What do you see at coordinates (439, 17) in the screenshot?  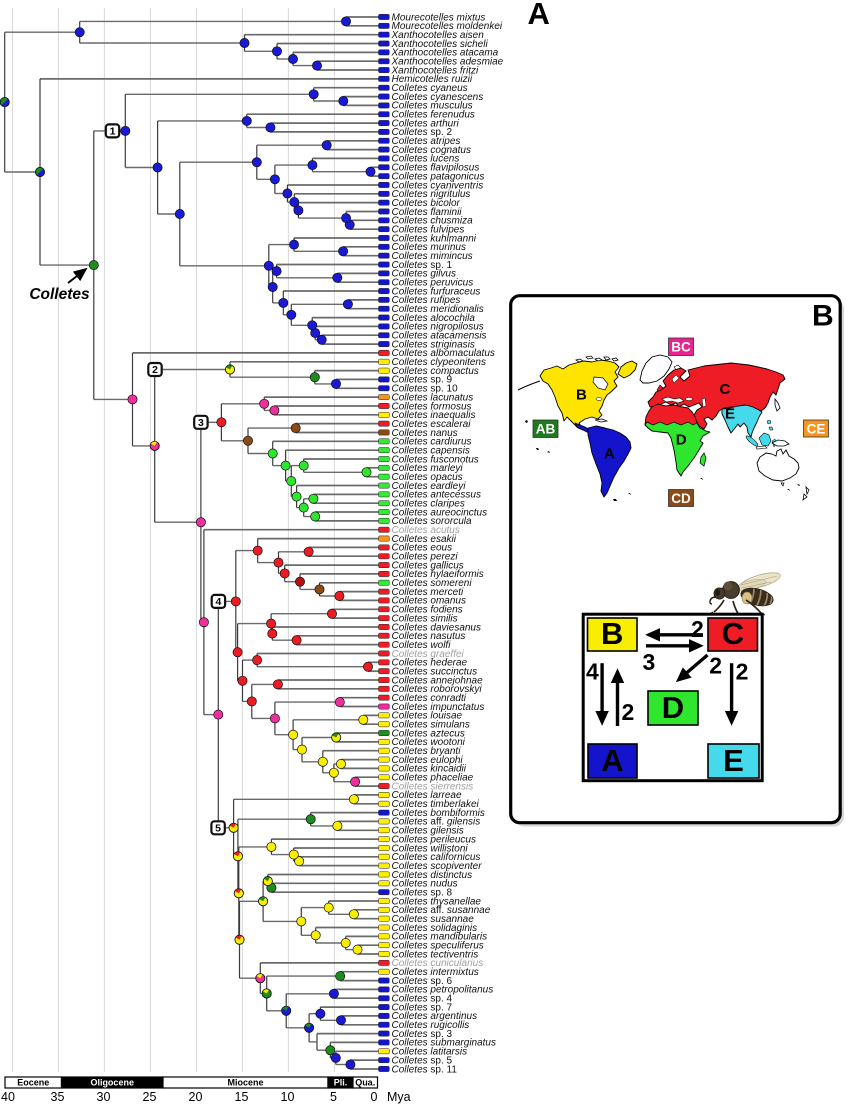 I see `svg-text: Mourecotelles mixtus` at bounding box center [439, 17].